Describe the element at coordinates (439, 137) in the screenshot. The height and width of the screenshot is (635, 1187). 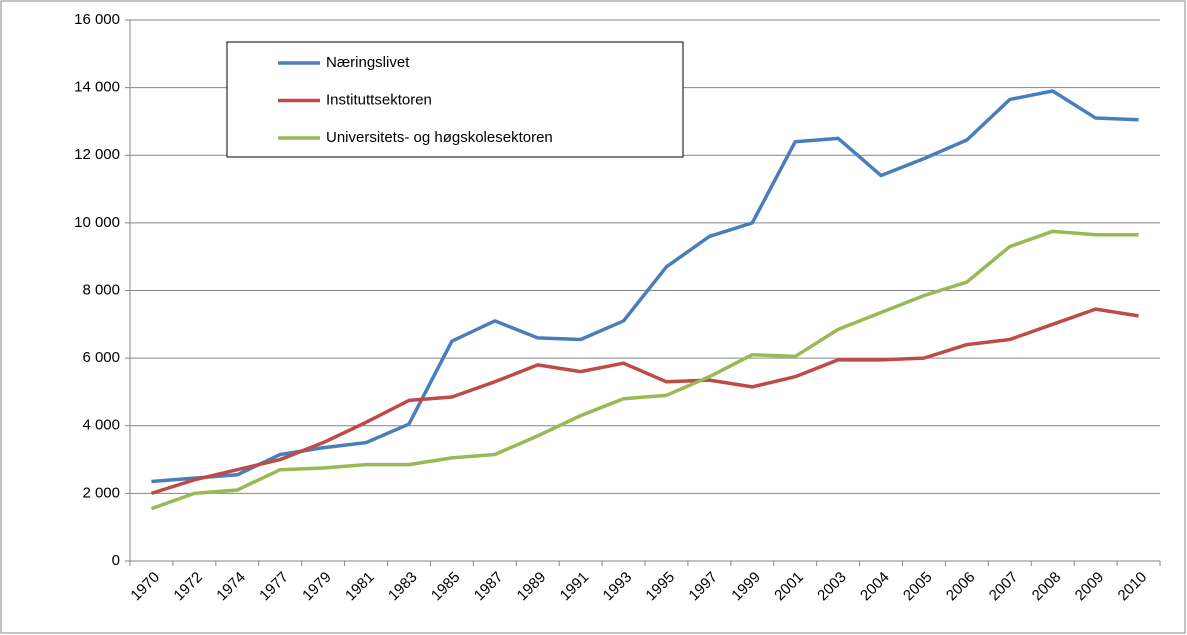
I see `legend-label: Universitets- og høgskolesektoren` at that location.